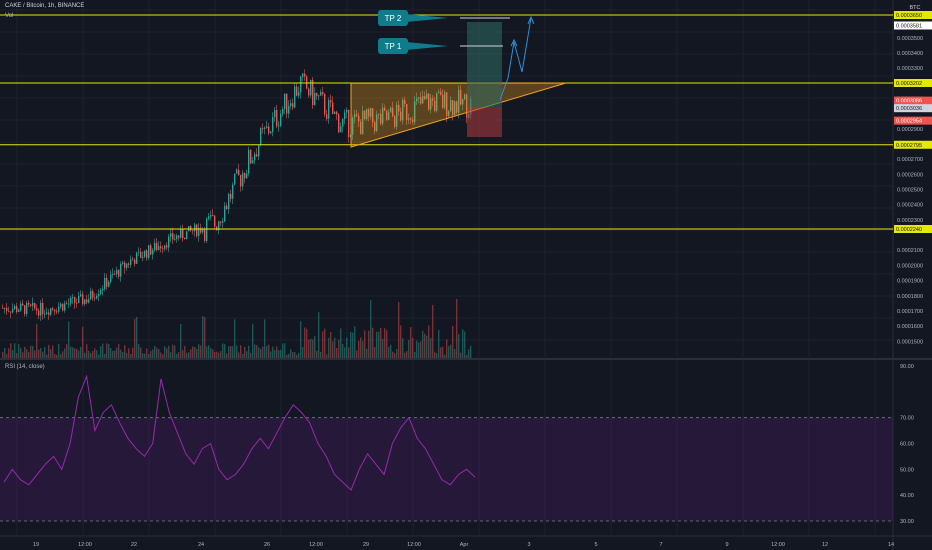 This screenshot has height=550, width=932. Describe the element at coordinates (910, 266) in the screenshot. I see `price-tick-label: 0.0002000` at that location.